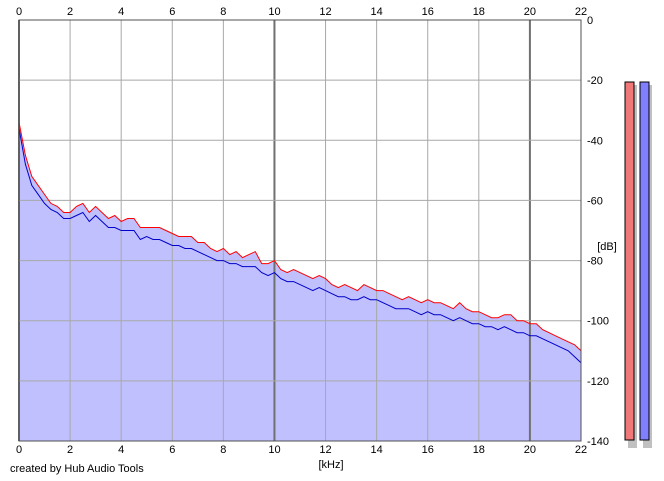 The image size is (664, 481). Describe the element at coordinates (274, 450) in the screenshot. I see `x-tick-label-bottom: 10` at that location.